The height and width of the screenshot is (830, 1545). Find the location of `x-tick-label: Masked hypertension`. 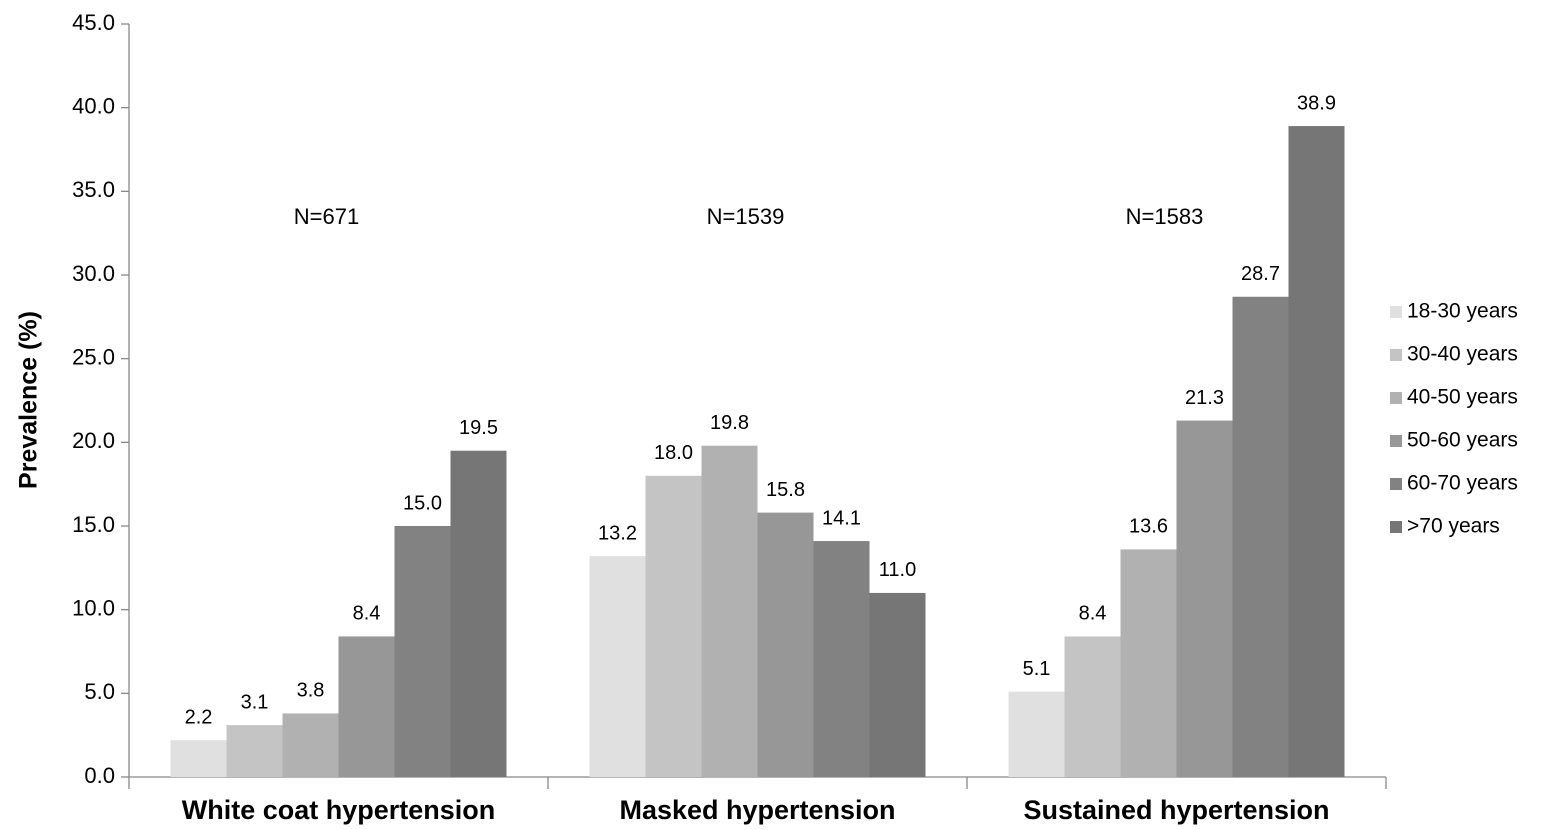

x-tick-label: Masked hypertension is located at coordinates (757, 810).